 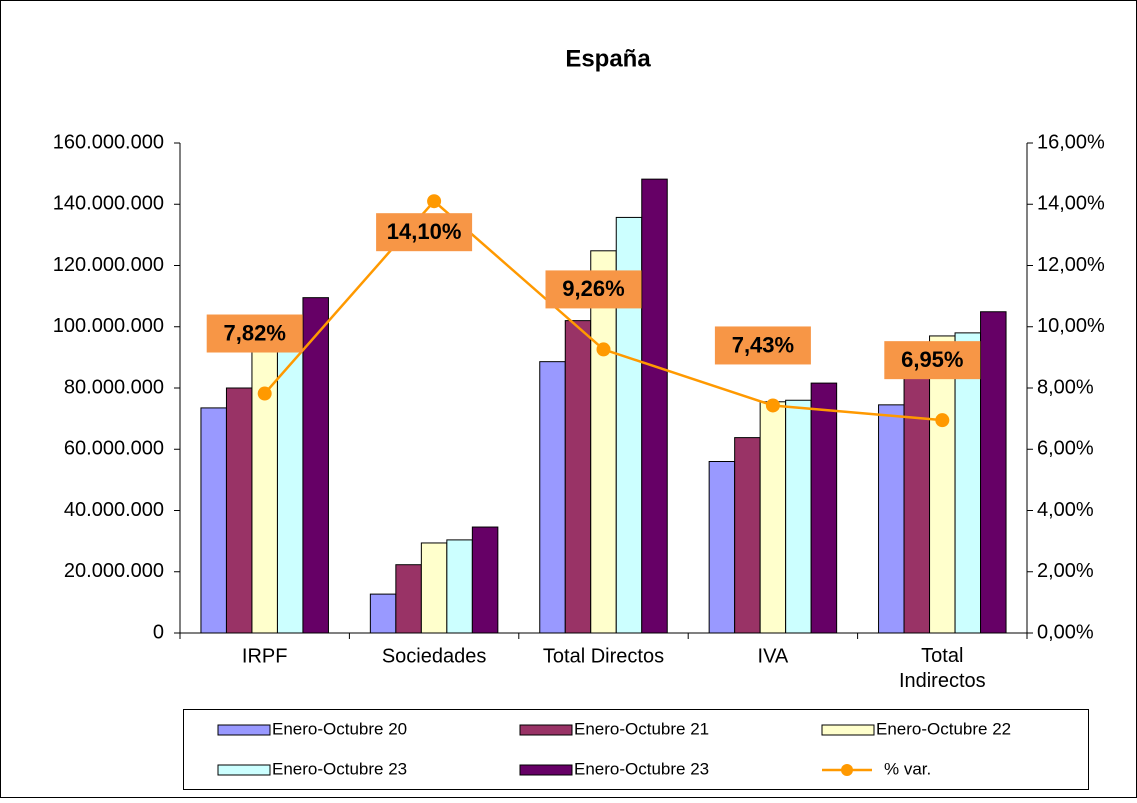 What do you see at coordinates (1071, 142) in the screenshot?
I see `y2-tick-label: 16,00%` at bounding box center [1071, 142].